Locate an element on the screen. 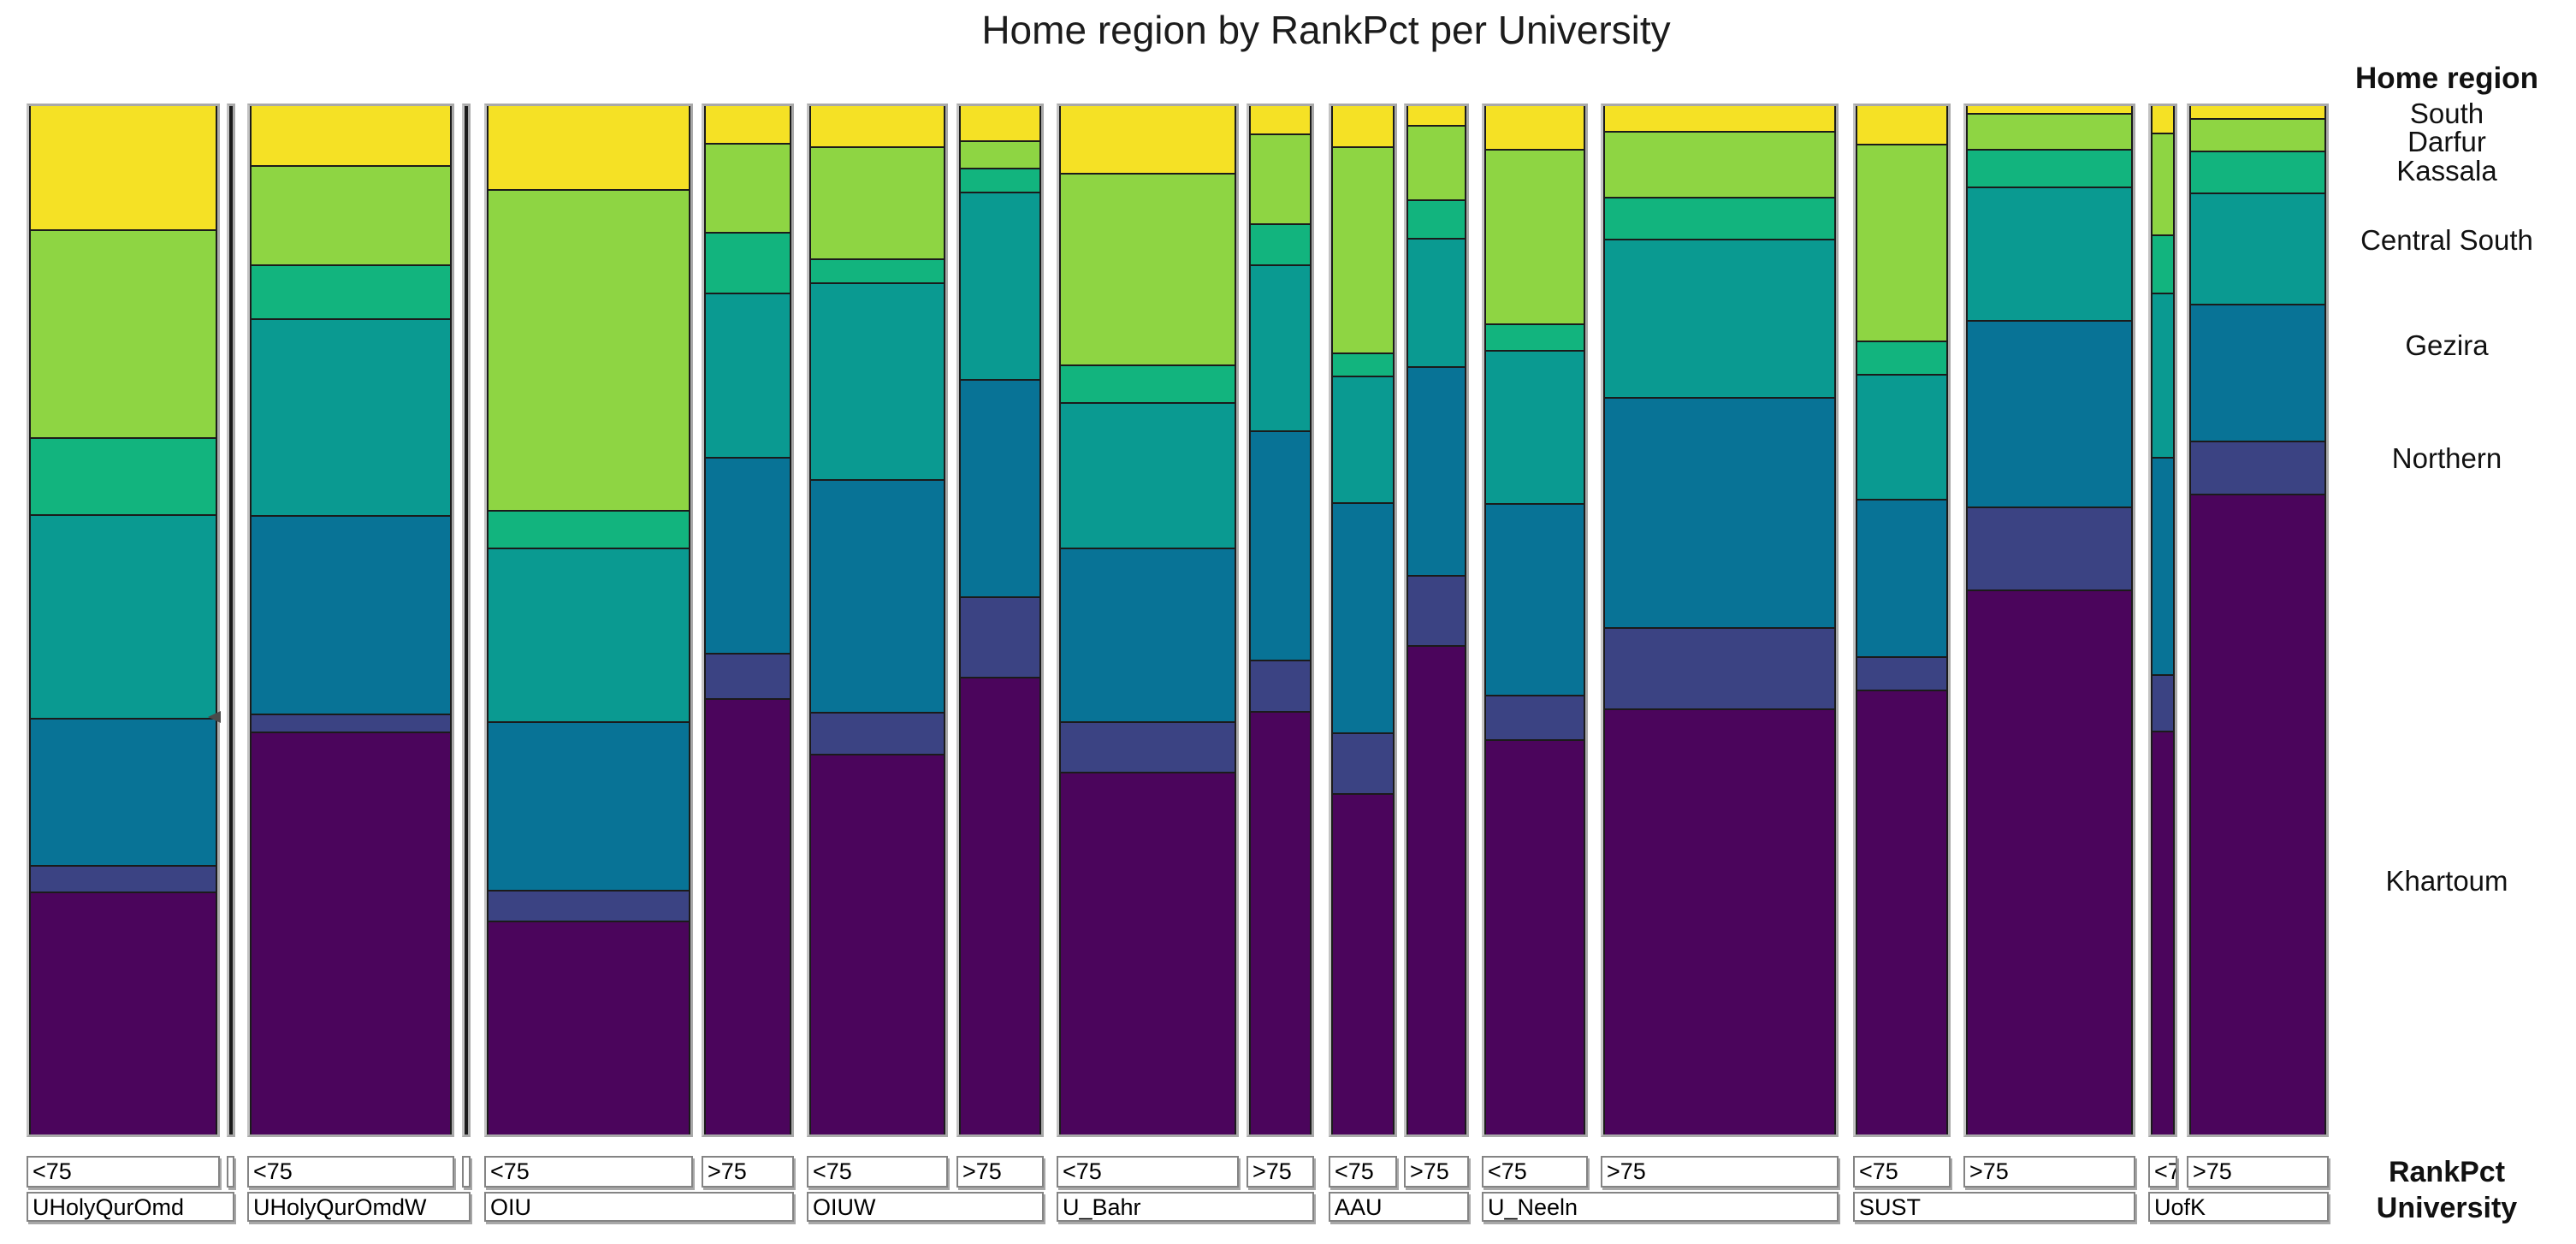  column-UHolyQurOmdW-<75 is located at coordinates (350, 620).